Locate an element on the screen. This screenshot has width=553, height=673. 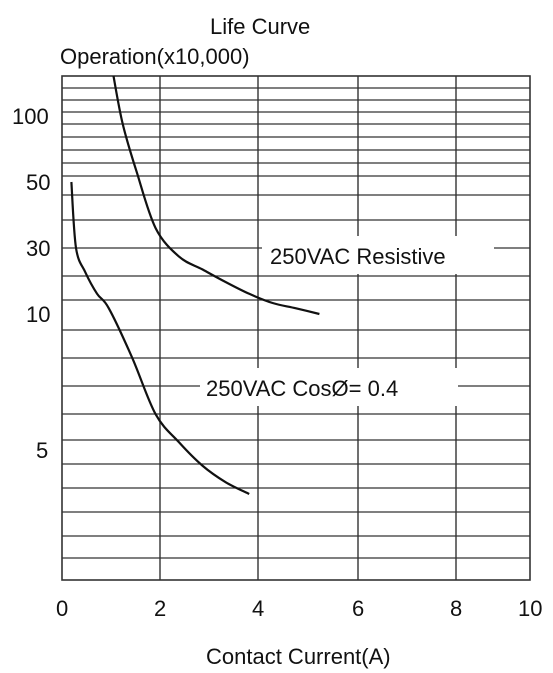
y-tick-label: 30 is located at coordinates (38, 248).